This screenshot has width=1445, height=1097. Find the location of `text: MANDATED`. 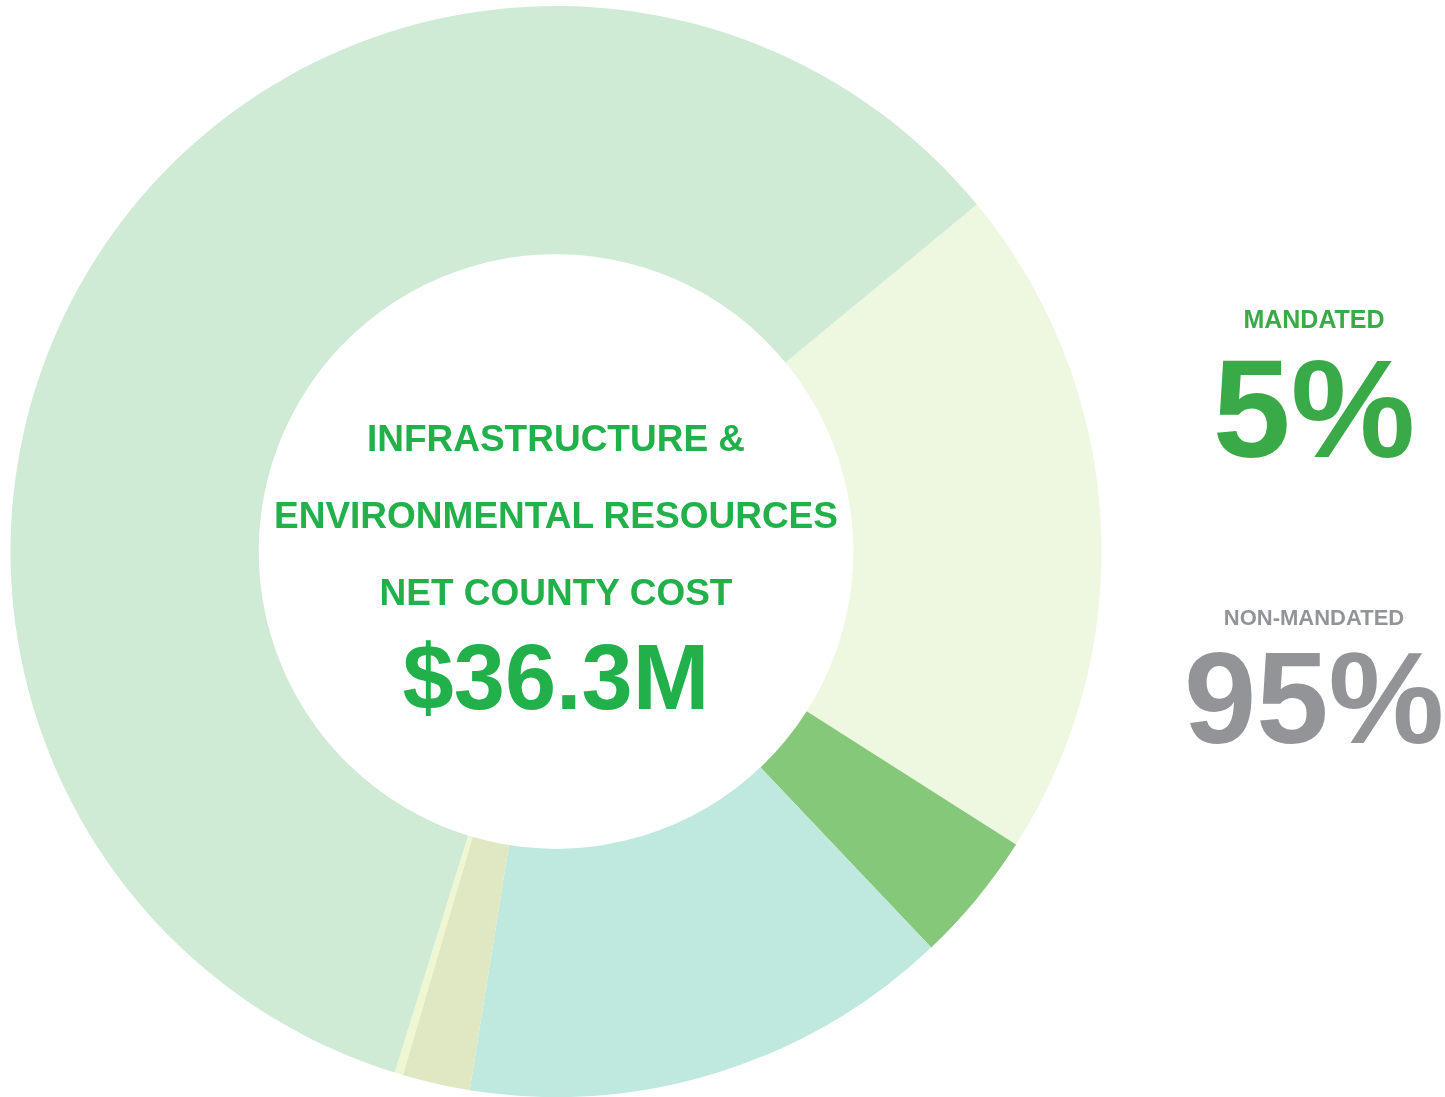

text: MANDATED is located at coordinates (1314, 319).